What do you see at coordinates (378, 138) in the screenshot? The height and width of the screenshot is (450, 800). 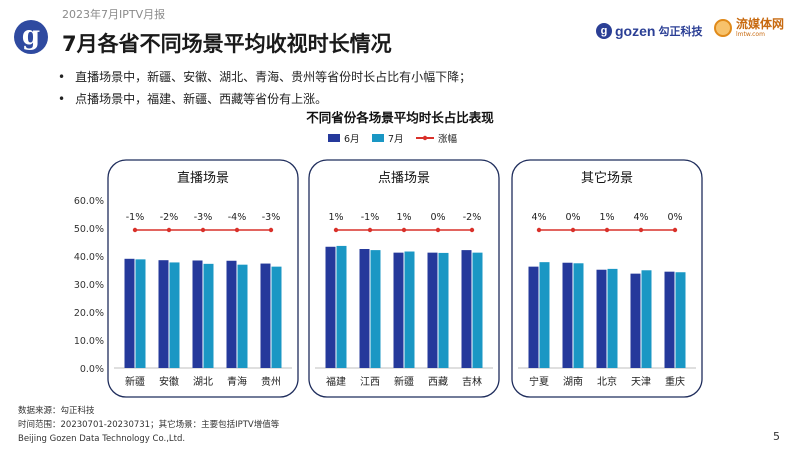 I see `legend-swatch-july` at bounding box center [378, 138].